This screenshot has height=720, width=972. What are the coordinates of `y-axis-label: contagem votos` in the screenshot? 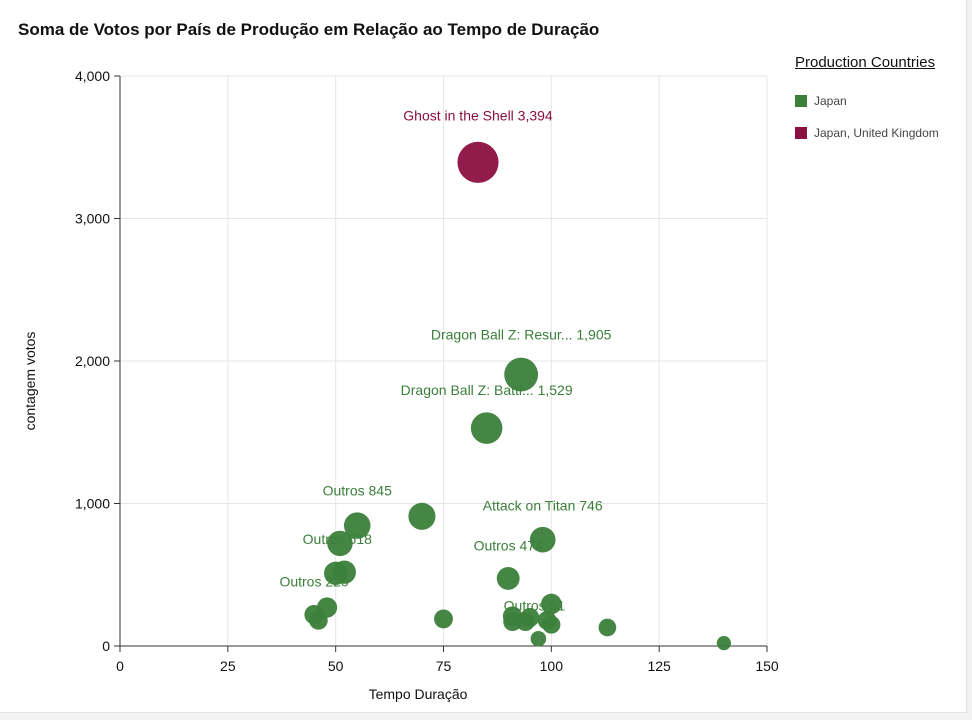 It's located at (30, 381).